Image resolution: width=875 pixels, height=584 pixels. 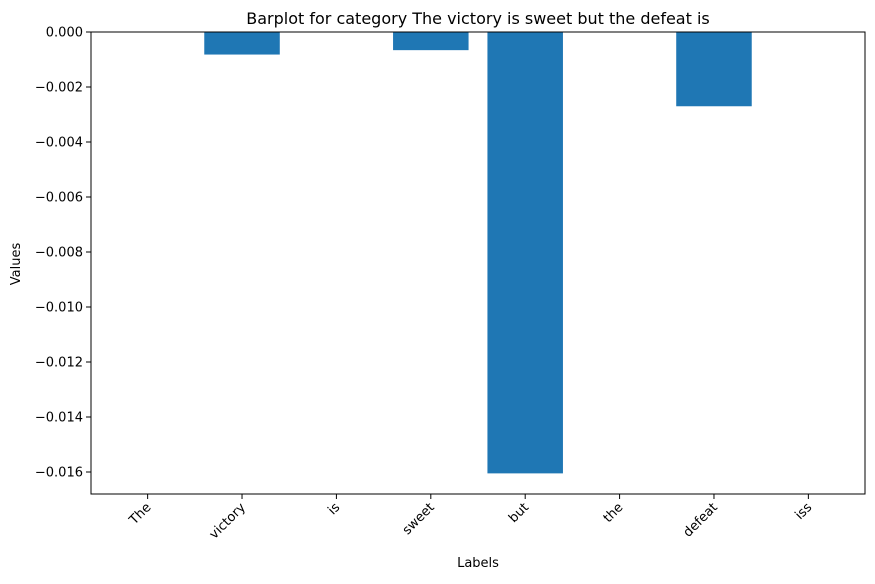 I want to click on bar-victory, so click(x=242, y=43).